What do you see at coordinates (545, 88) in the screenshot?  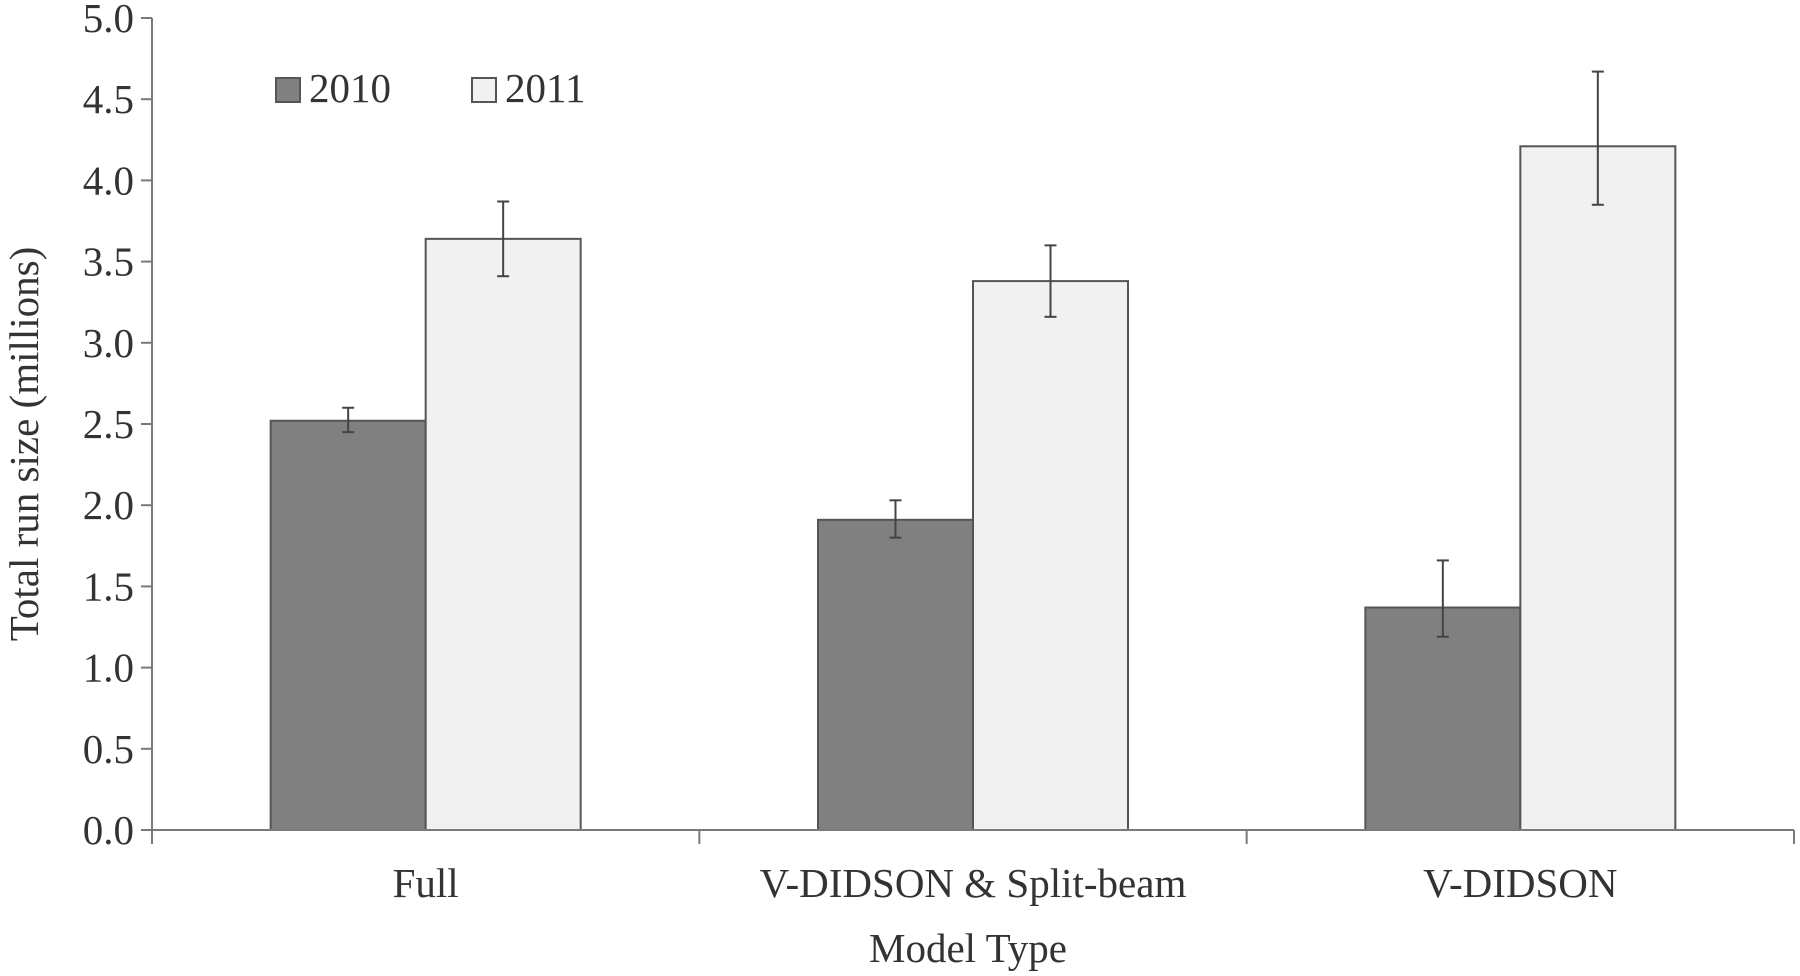 I see `legend-label: 2011` at bounding box center [545, 88].